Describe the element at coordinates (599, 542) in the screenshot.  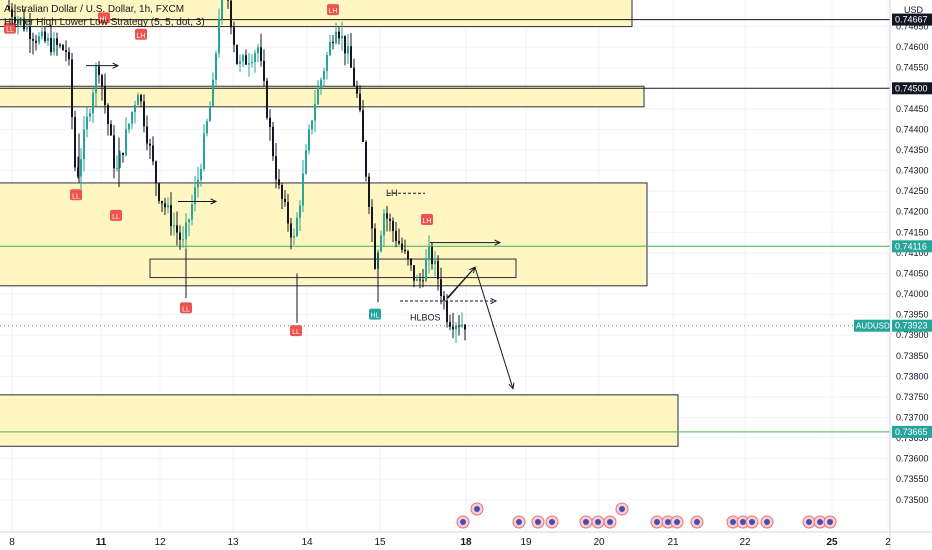
I see `time-tick-label: 20` at that location.